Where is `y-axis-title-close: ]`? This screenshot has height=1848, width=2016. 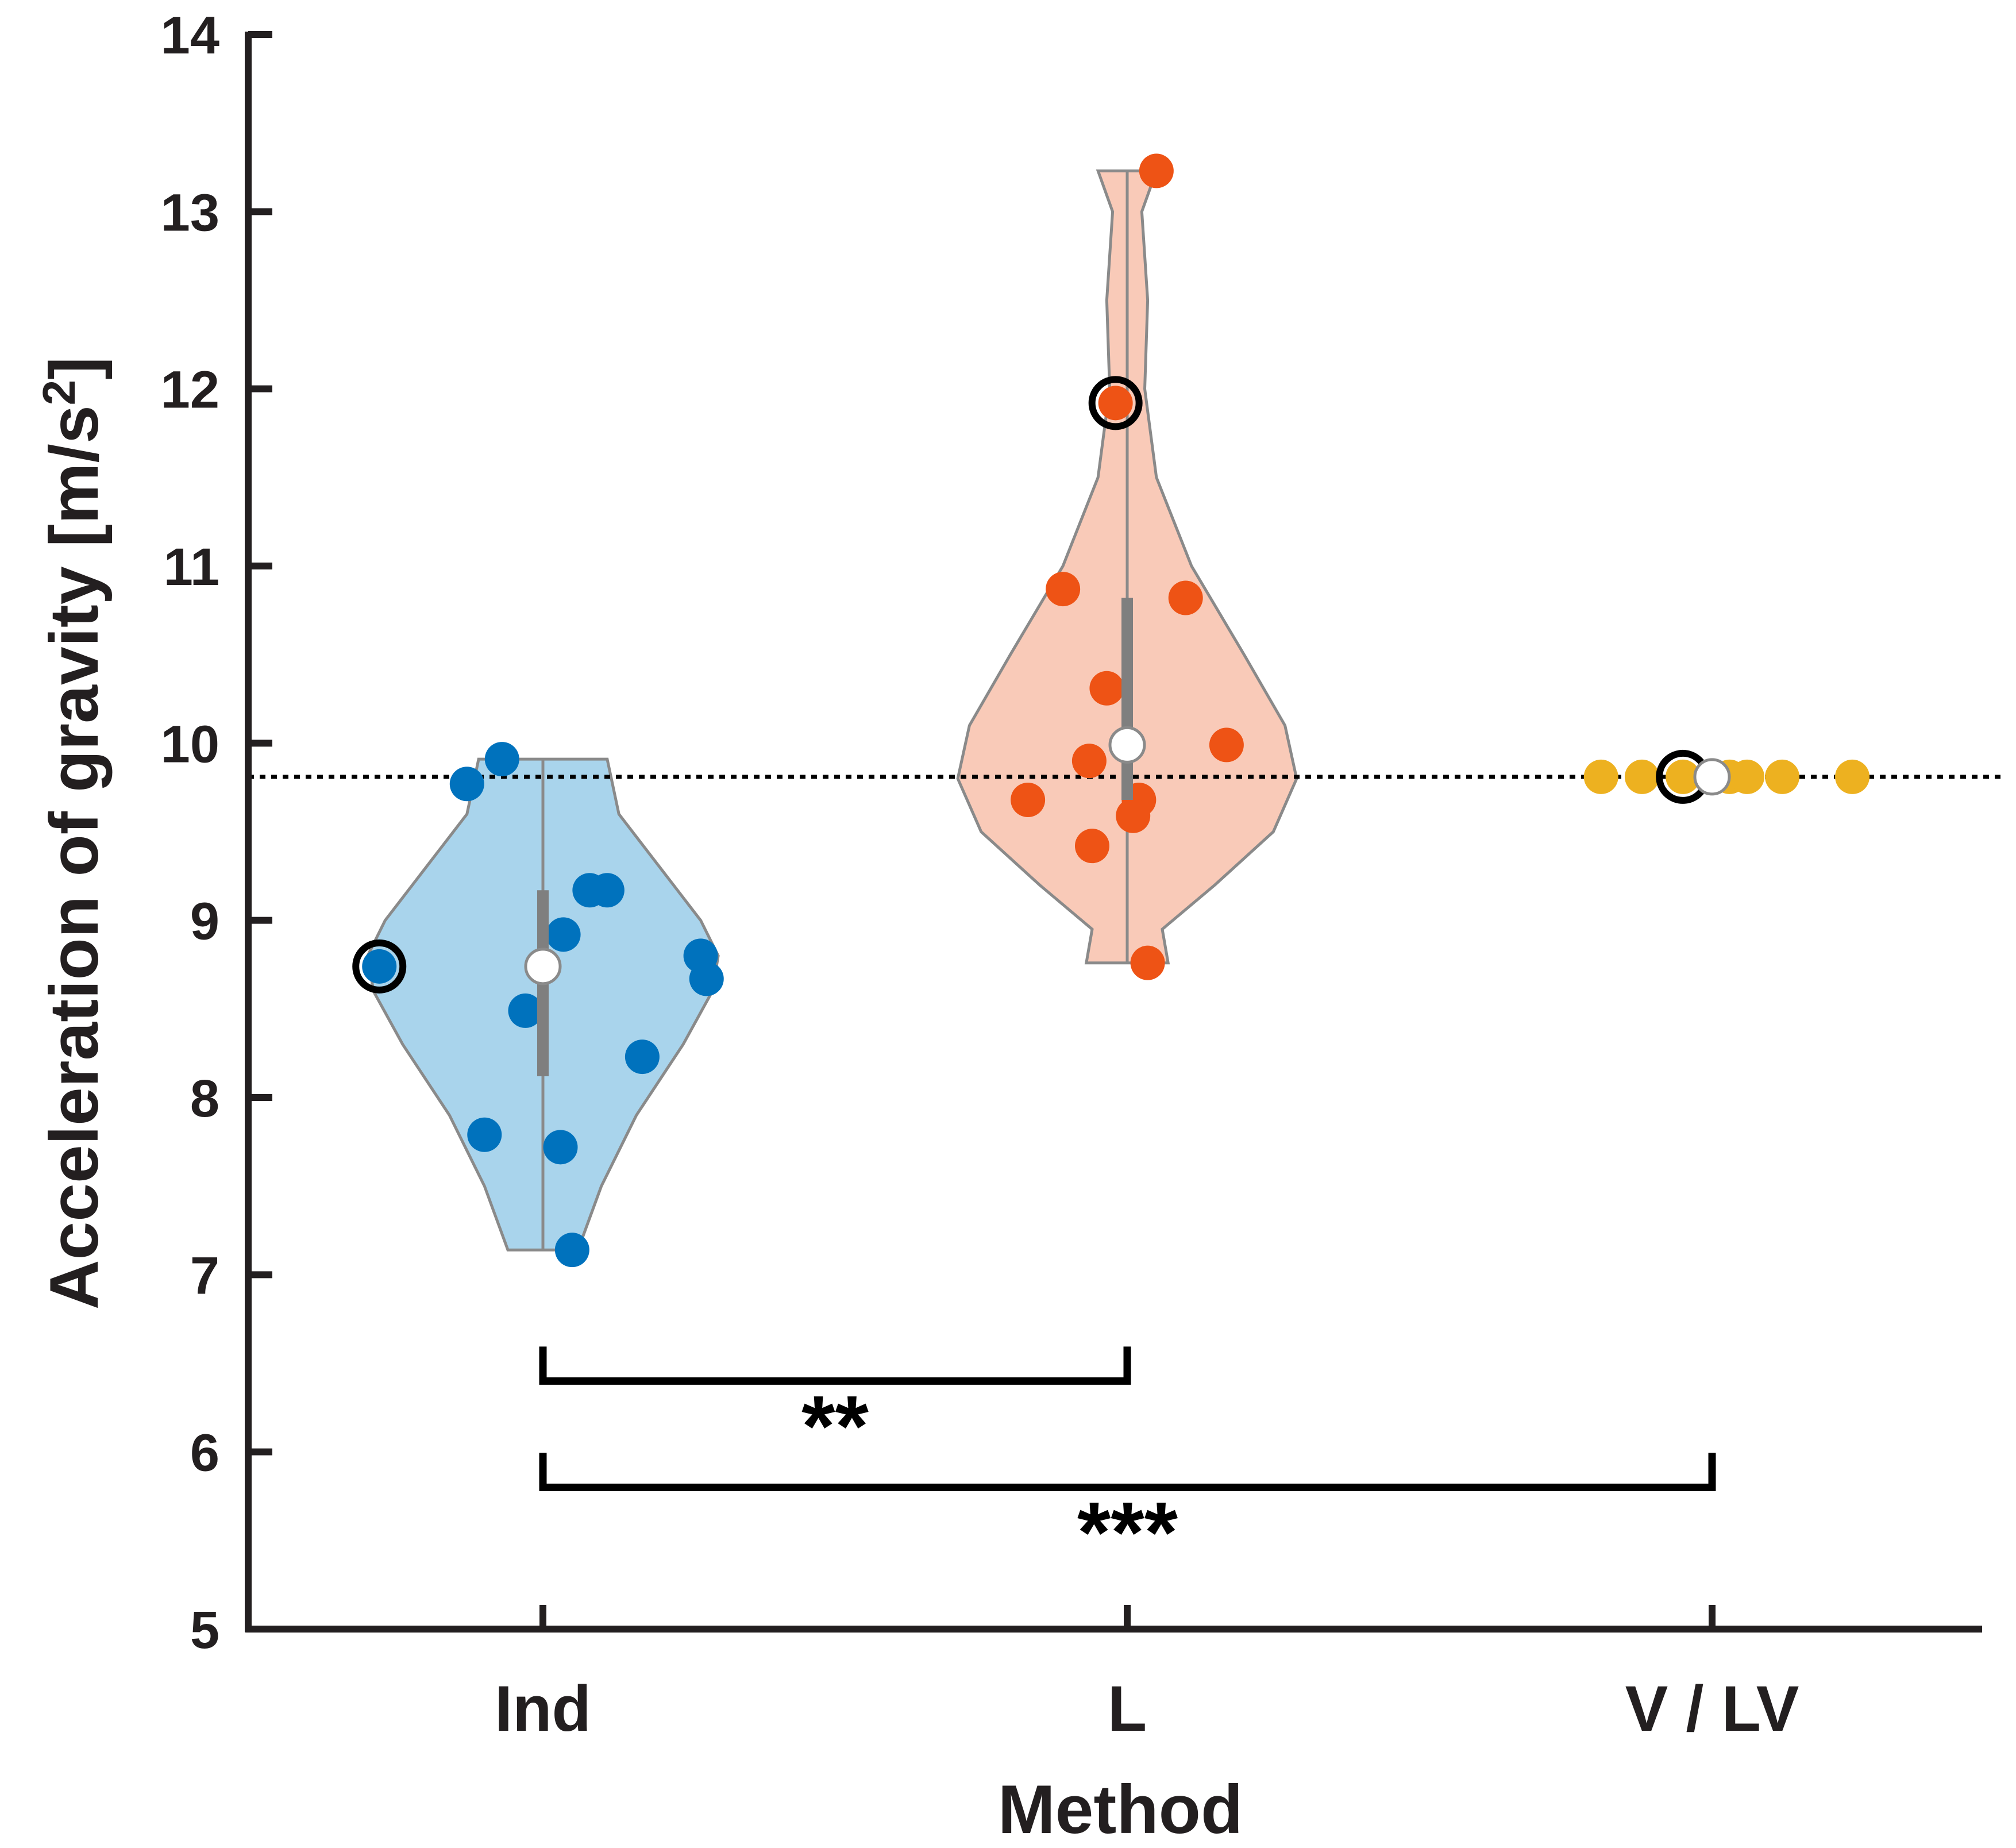
y-axis-title-close: ] is located at coordinates (74, 368).